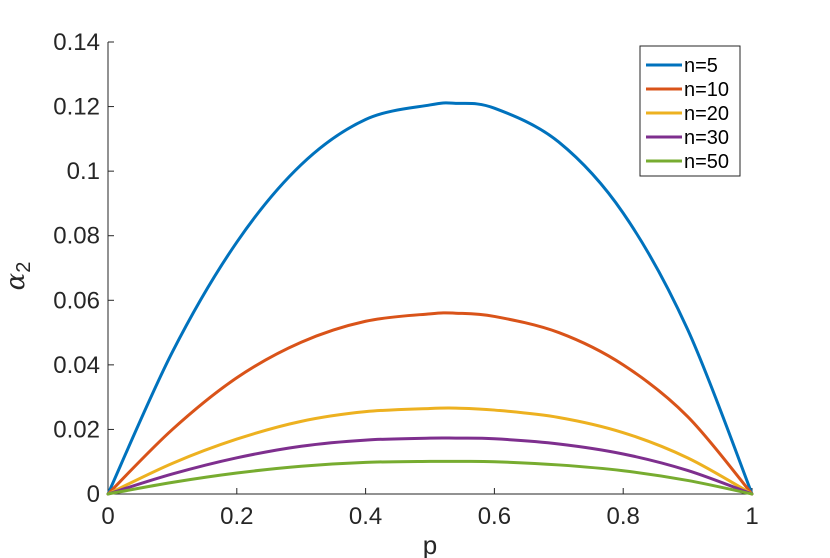  I want to click on y-tick-label: 0.1, so click(83, 171).